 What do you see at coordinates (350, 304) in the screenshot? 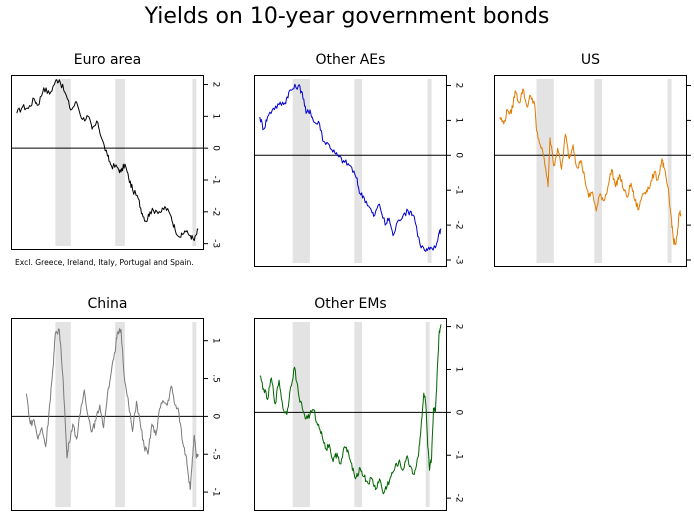
I see `panel-title: Other EMs` at bounding box center [350, 304].